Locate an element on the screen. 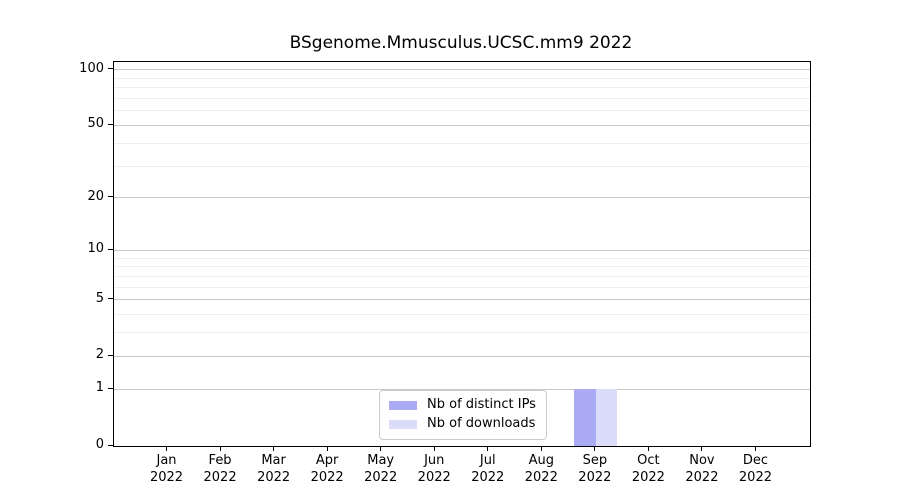 The width and height of the screenshot is (900, 500). x-tick-month: Dec is located at coordinates (755, 460).